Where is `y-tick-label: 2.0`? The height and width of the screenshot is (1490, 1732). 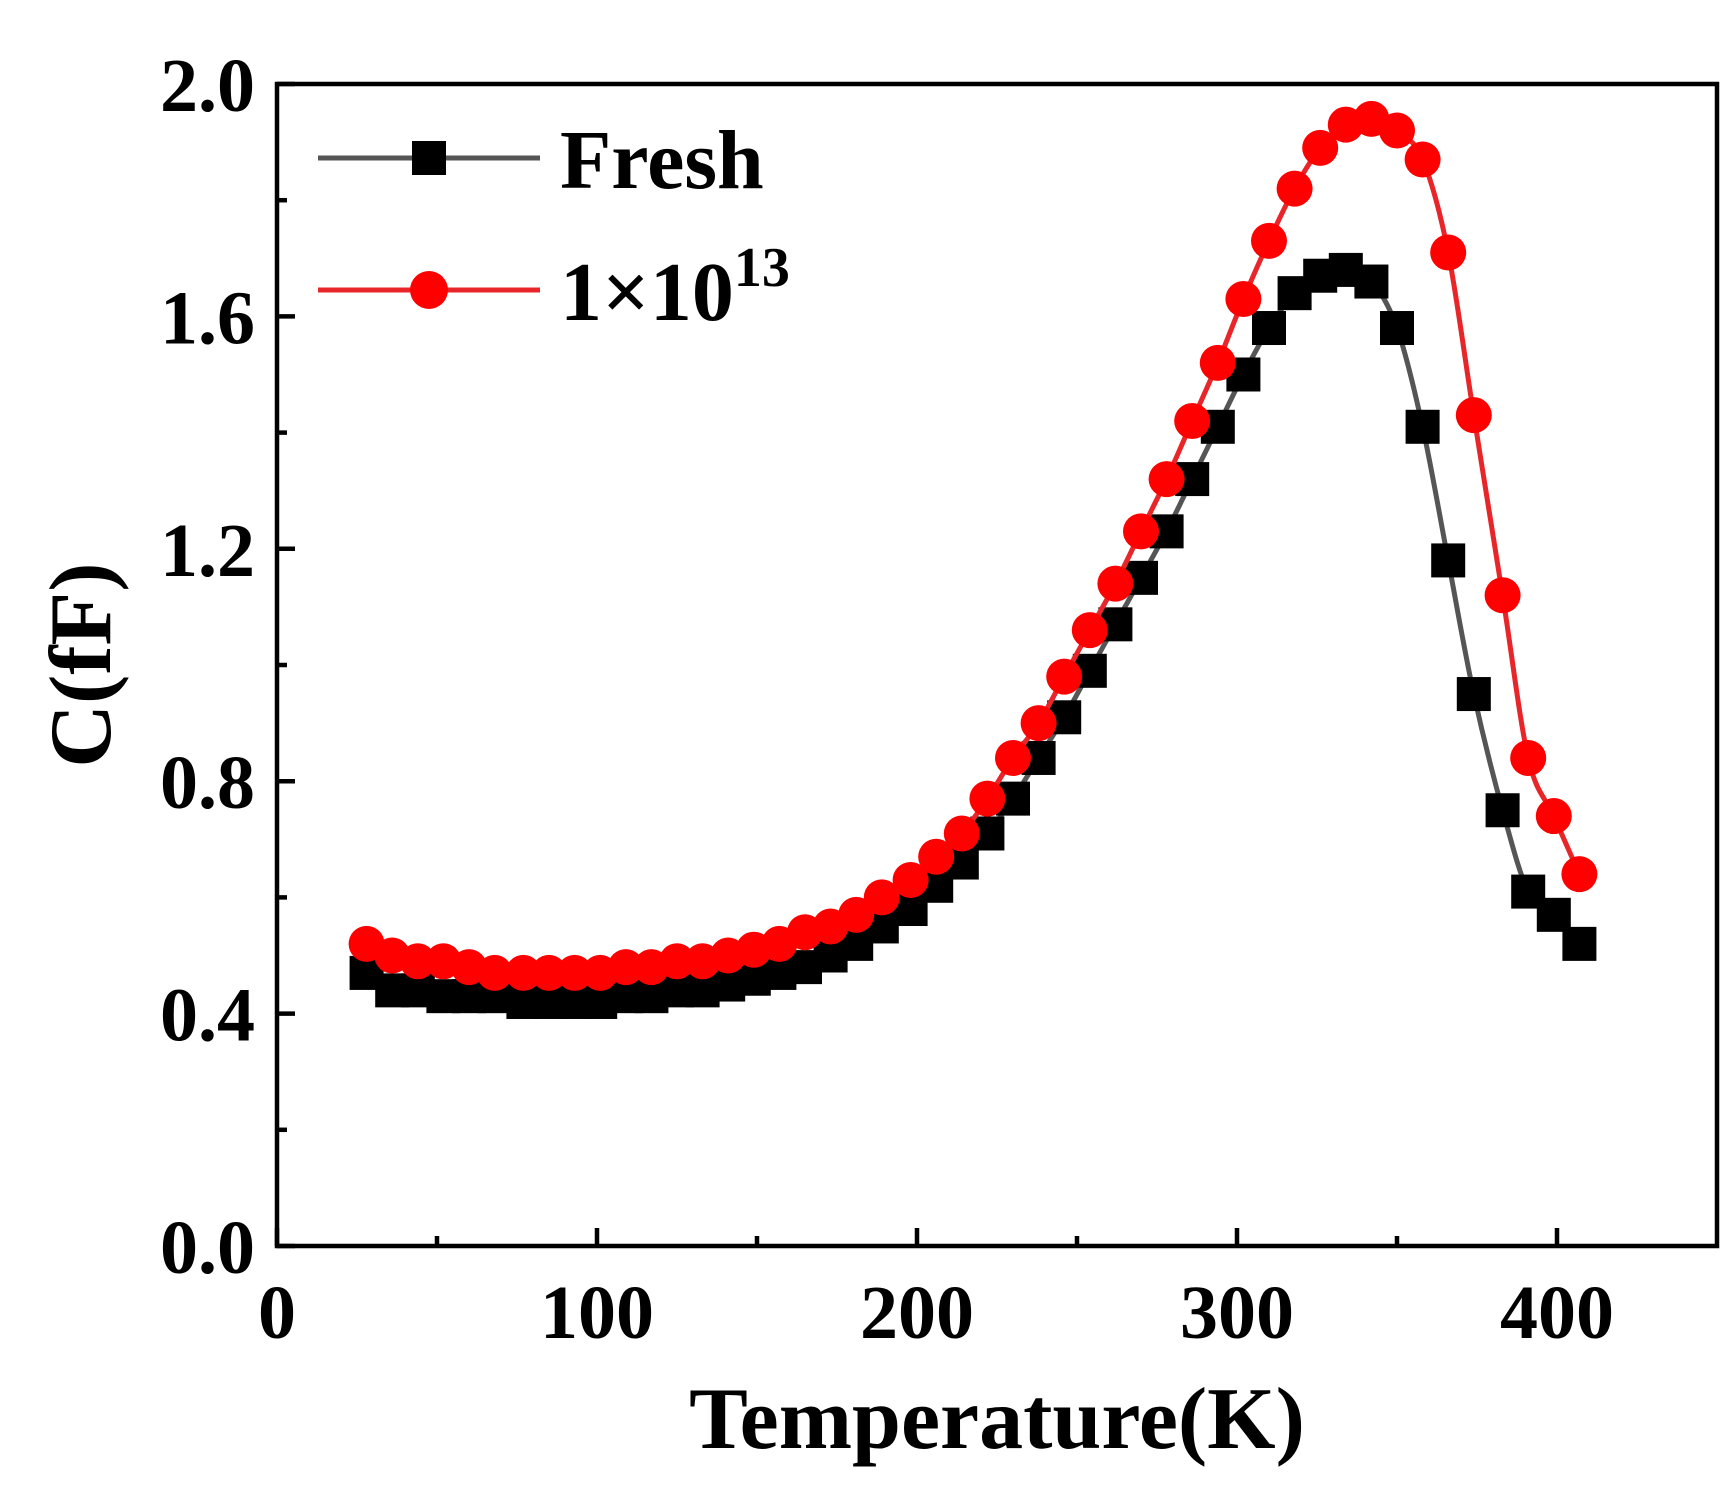 y-tick-label: 2.0 is located at coordinates (207, 86).